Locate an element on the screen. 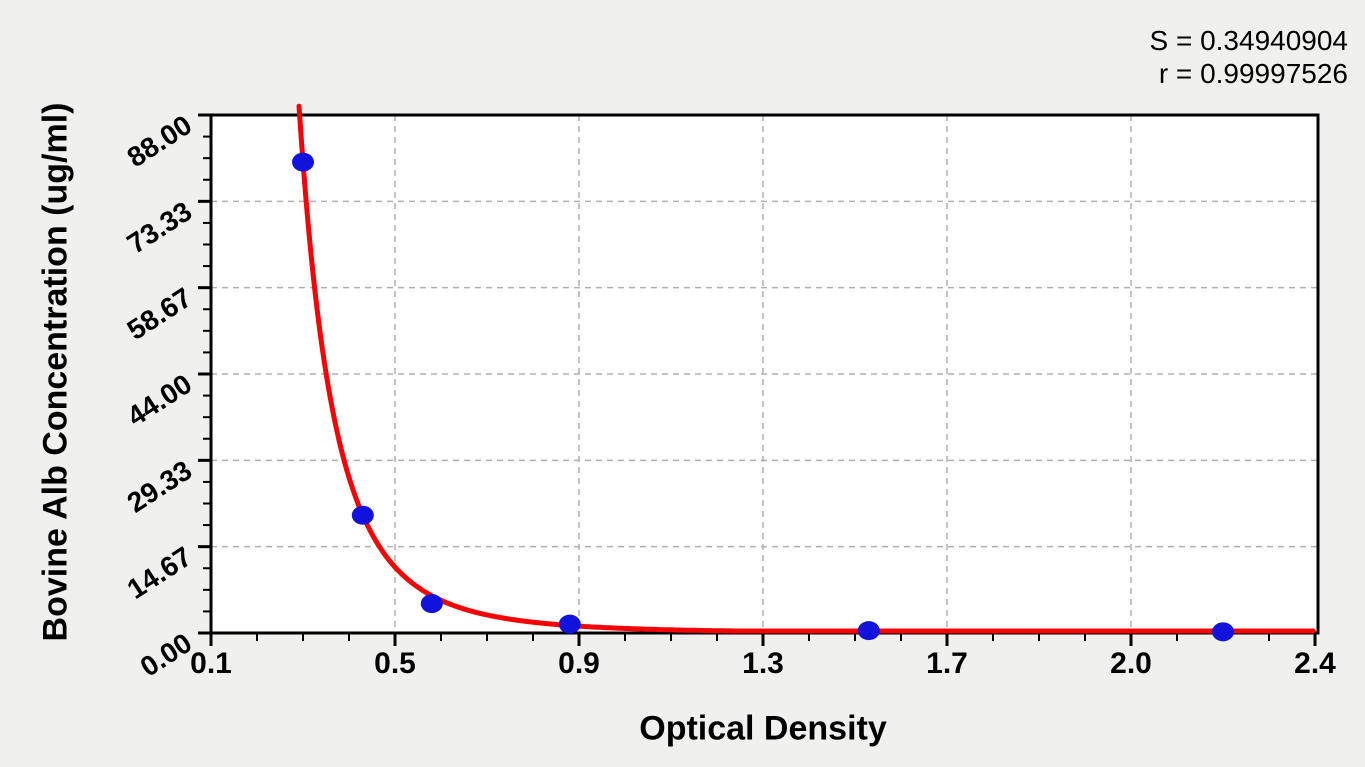  y-tick-label: 44.00 is located at coordinates (160, 400).